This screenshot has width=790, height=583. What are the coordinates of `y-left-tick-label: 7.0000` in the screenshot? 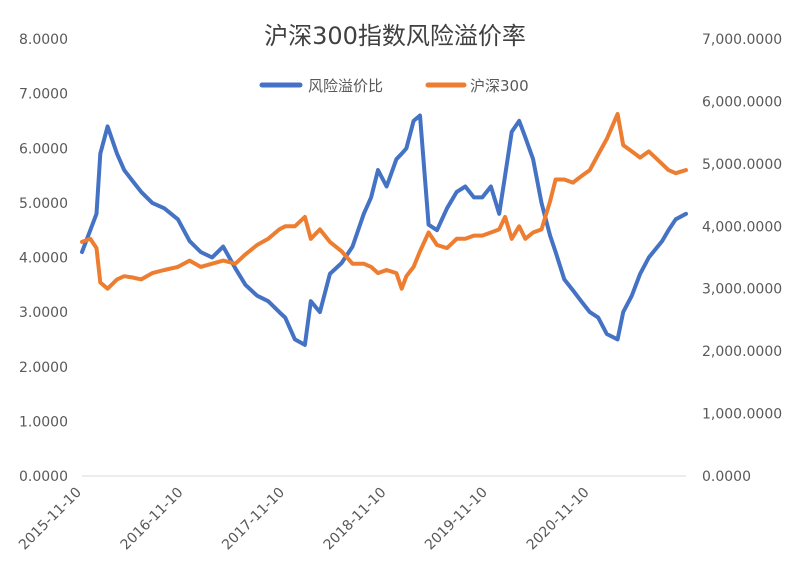 It's located at (43, 95).